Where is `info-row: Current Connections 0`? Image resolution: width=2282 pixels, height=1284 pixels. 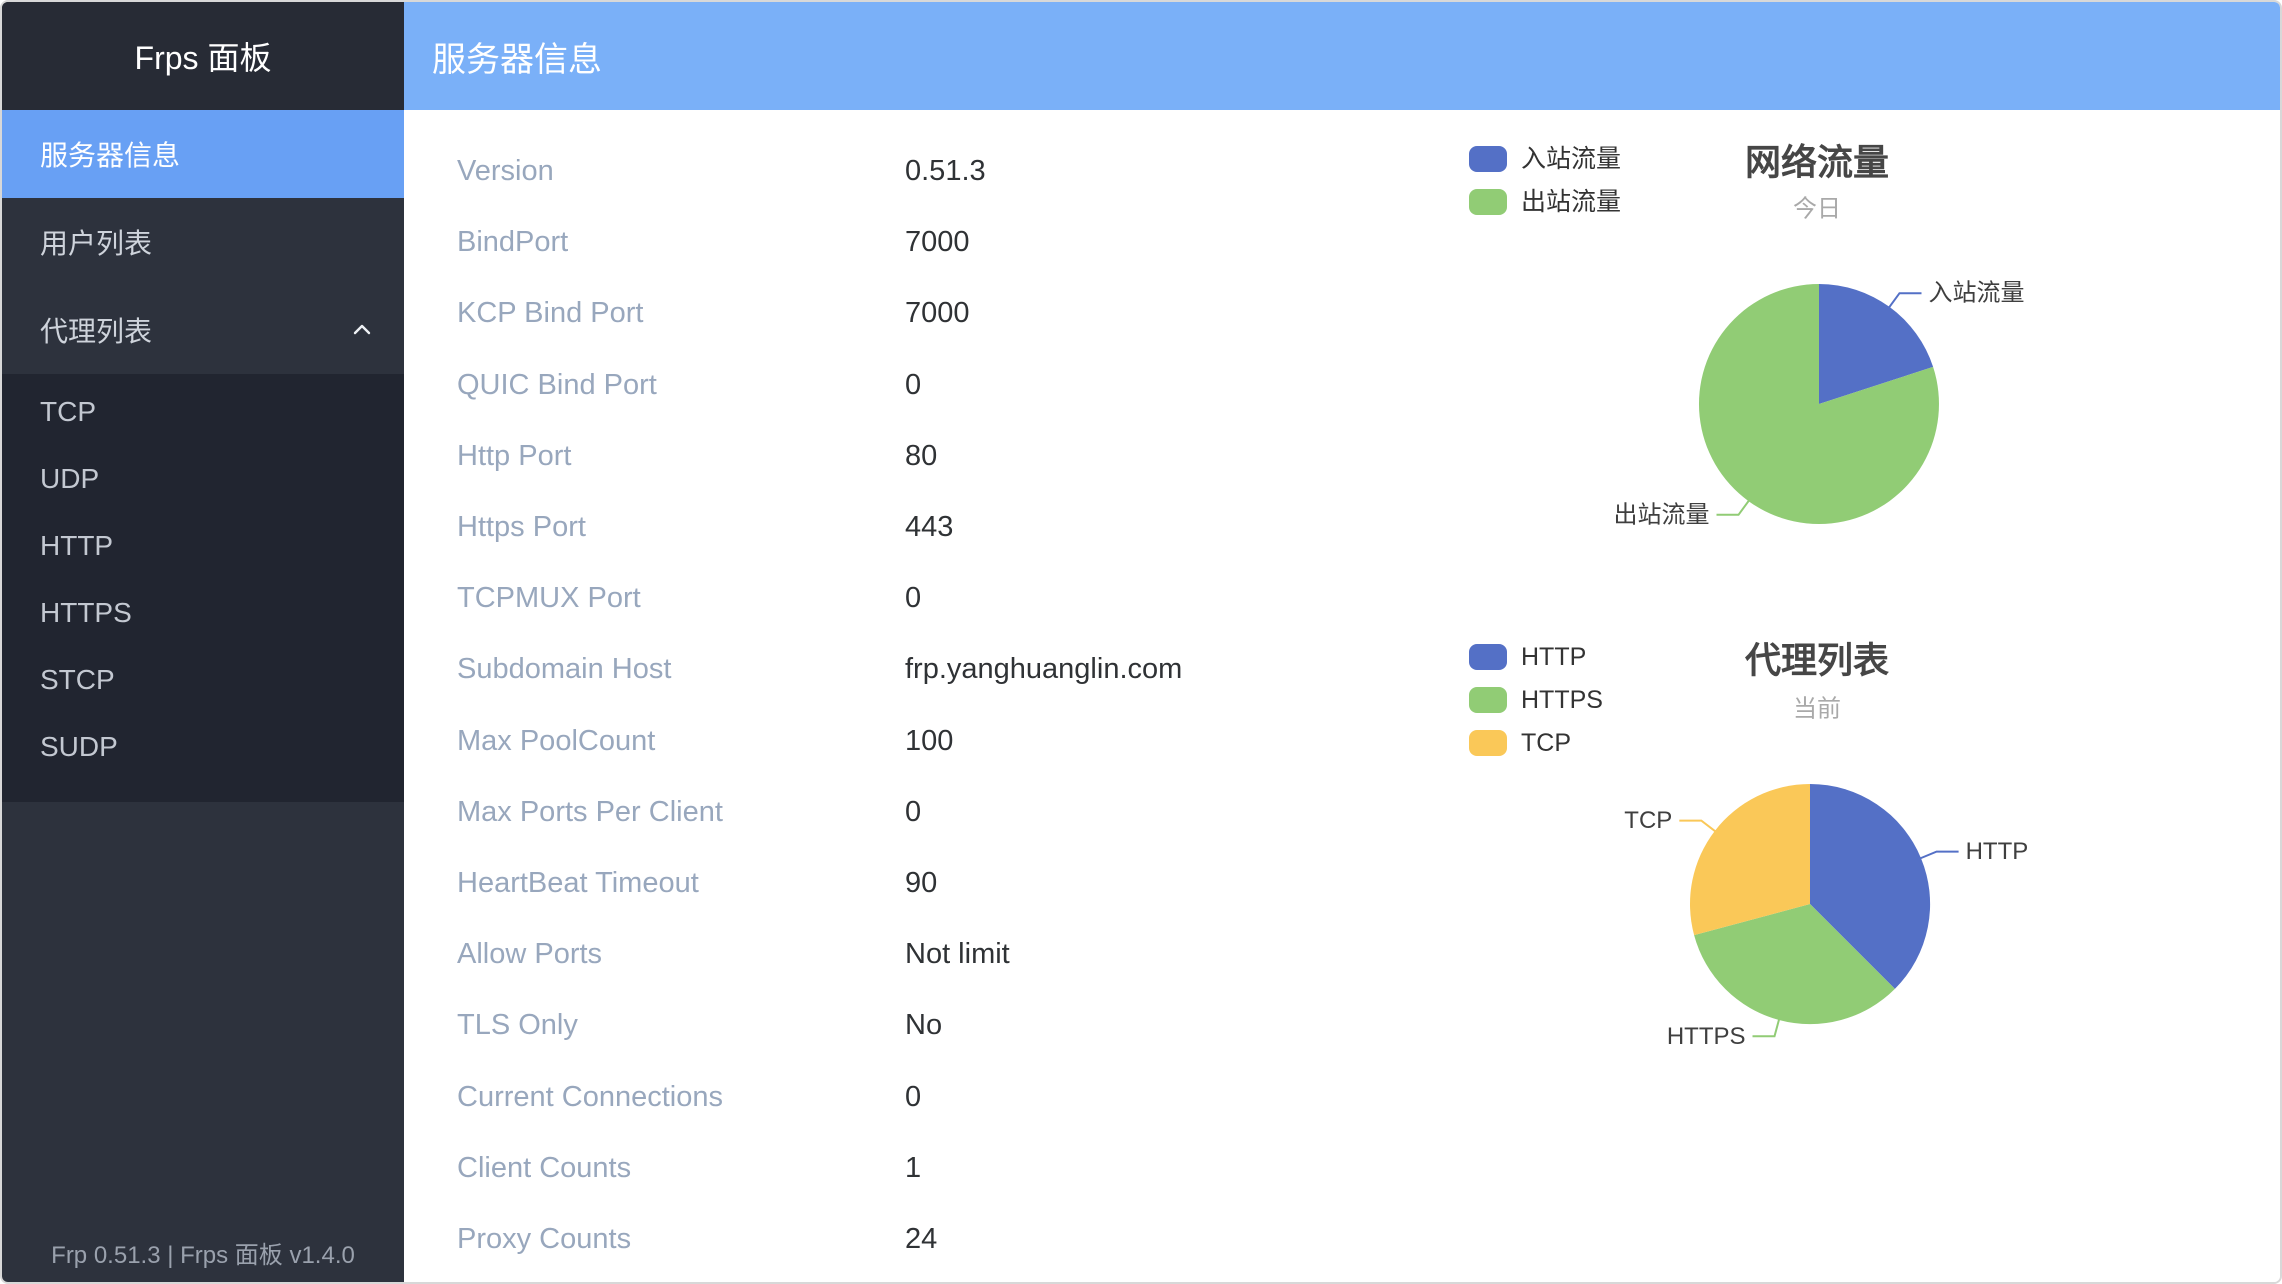 info-row: Current Connections 0 is located at coordinates (922, 1096).